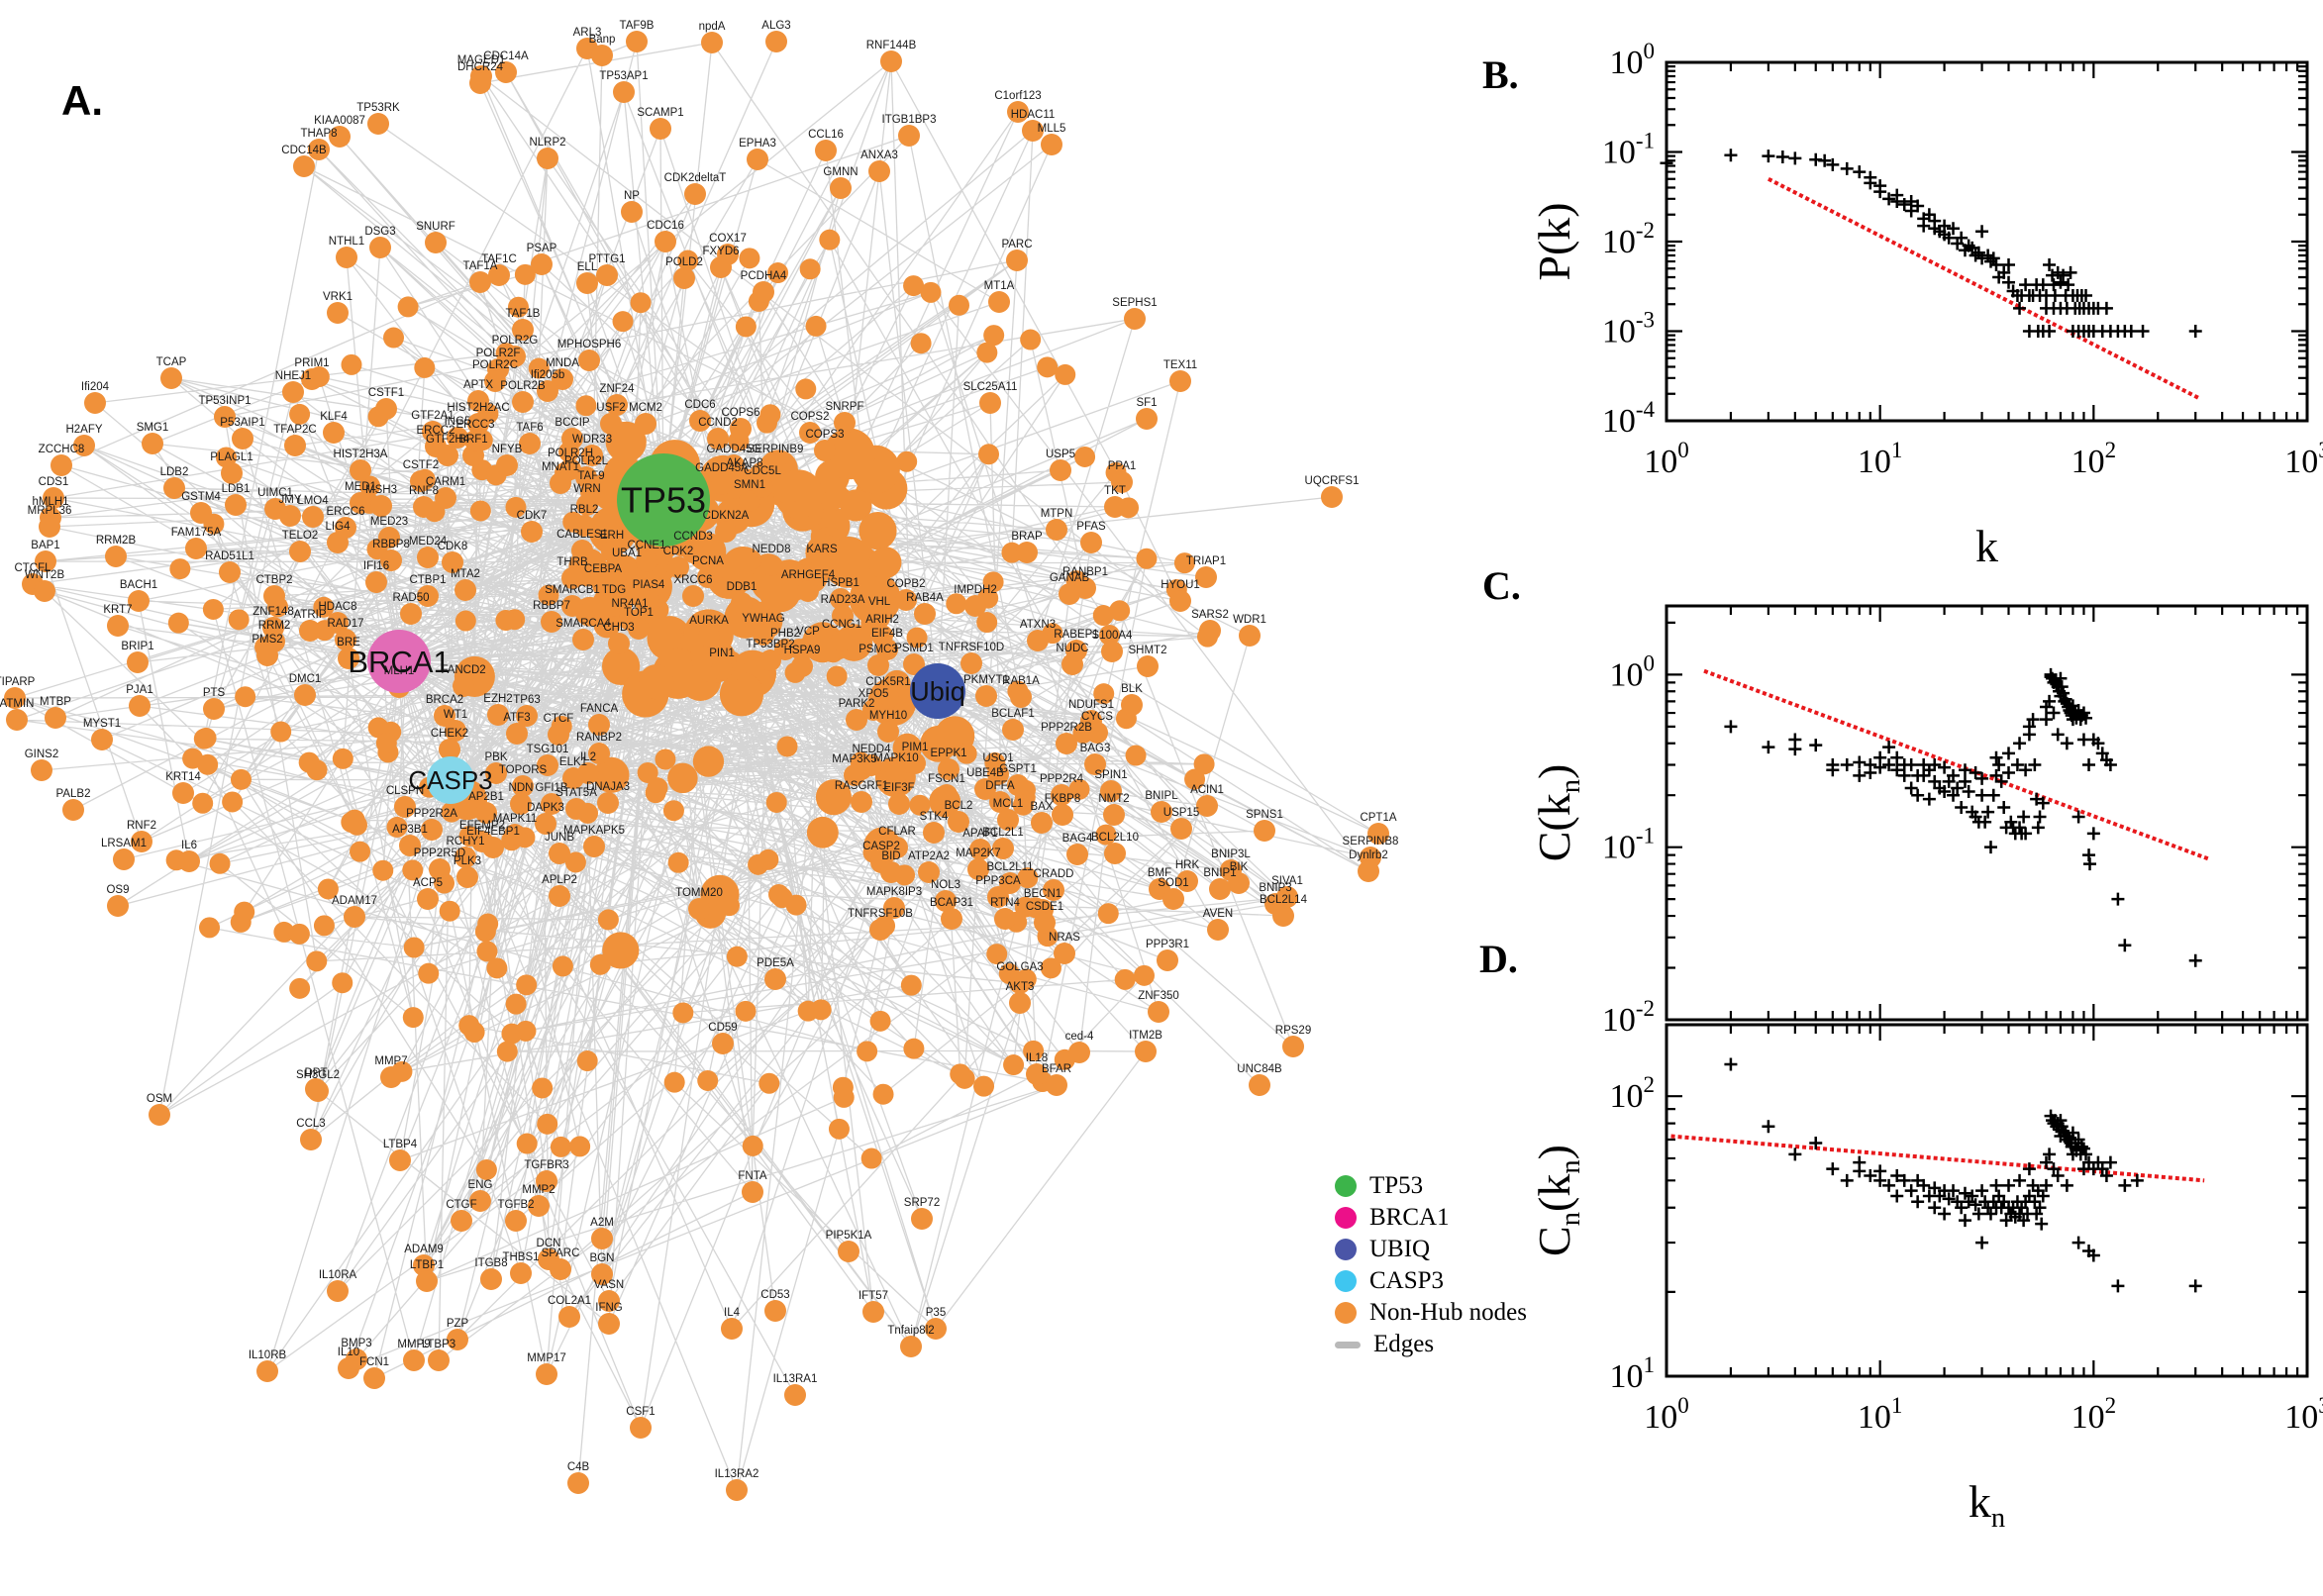 This screenshot has width=2323, height=1596. Describe the element at coordinates (268, 1355) in the screenshot. I see `node-label: IL10RB` at that location.